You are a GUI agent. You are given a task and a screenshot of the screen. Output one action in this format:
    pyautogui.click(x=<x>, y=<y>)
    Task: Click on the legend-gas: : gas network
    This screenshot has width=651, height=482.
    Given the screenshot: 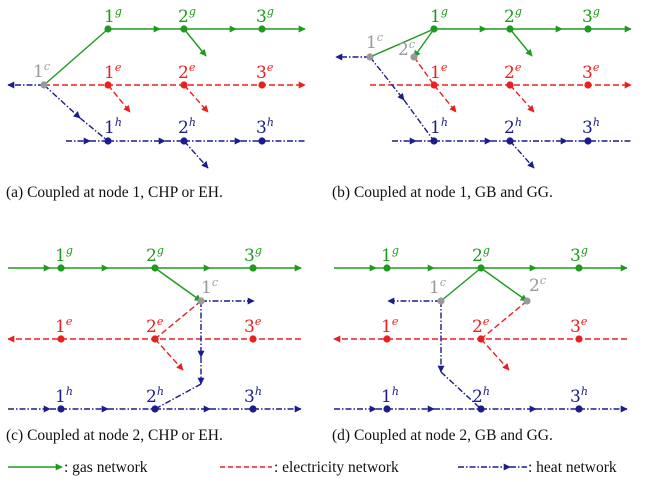 What is the action you would take?
    pyautogui.click(x=78, y=467)
    